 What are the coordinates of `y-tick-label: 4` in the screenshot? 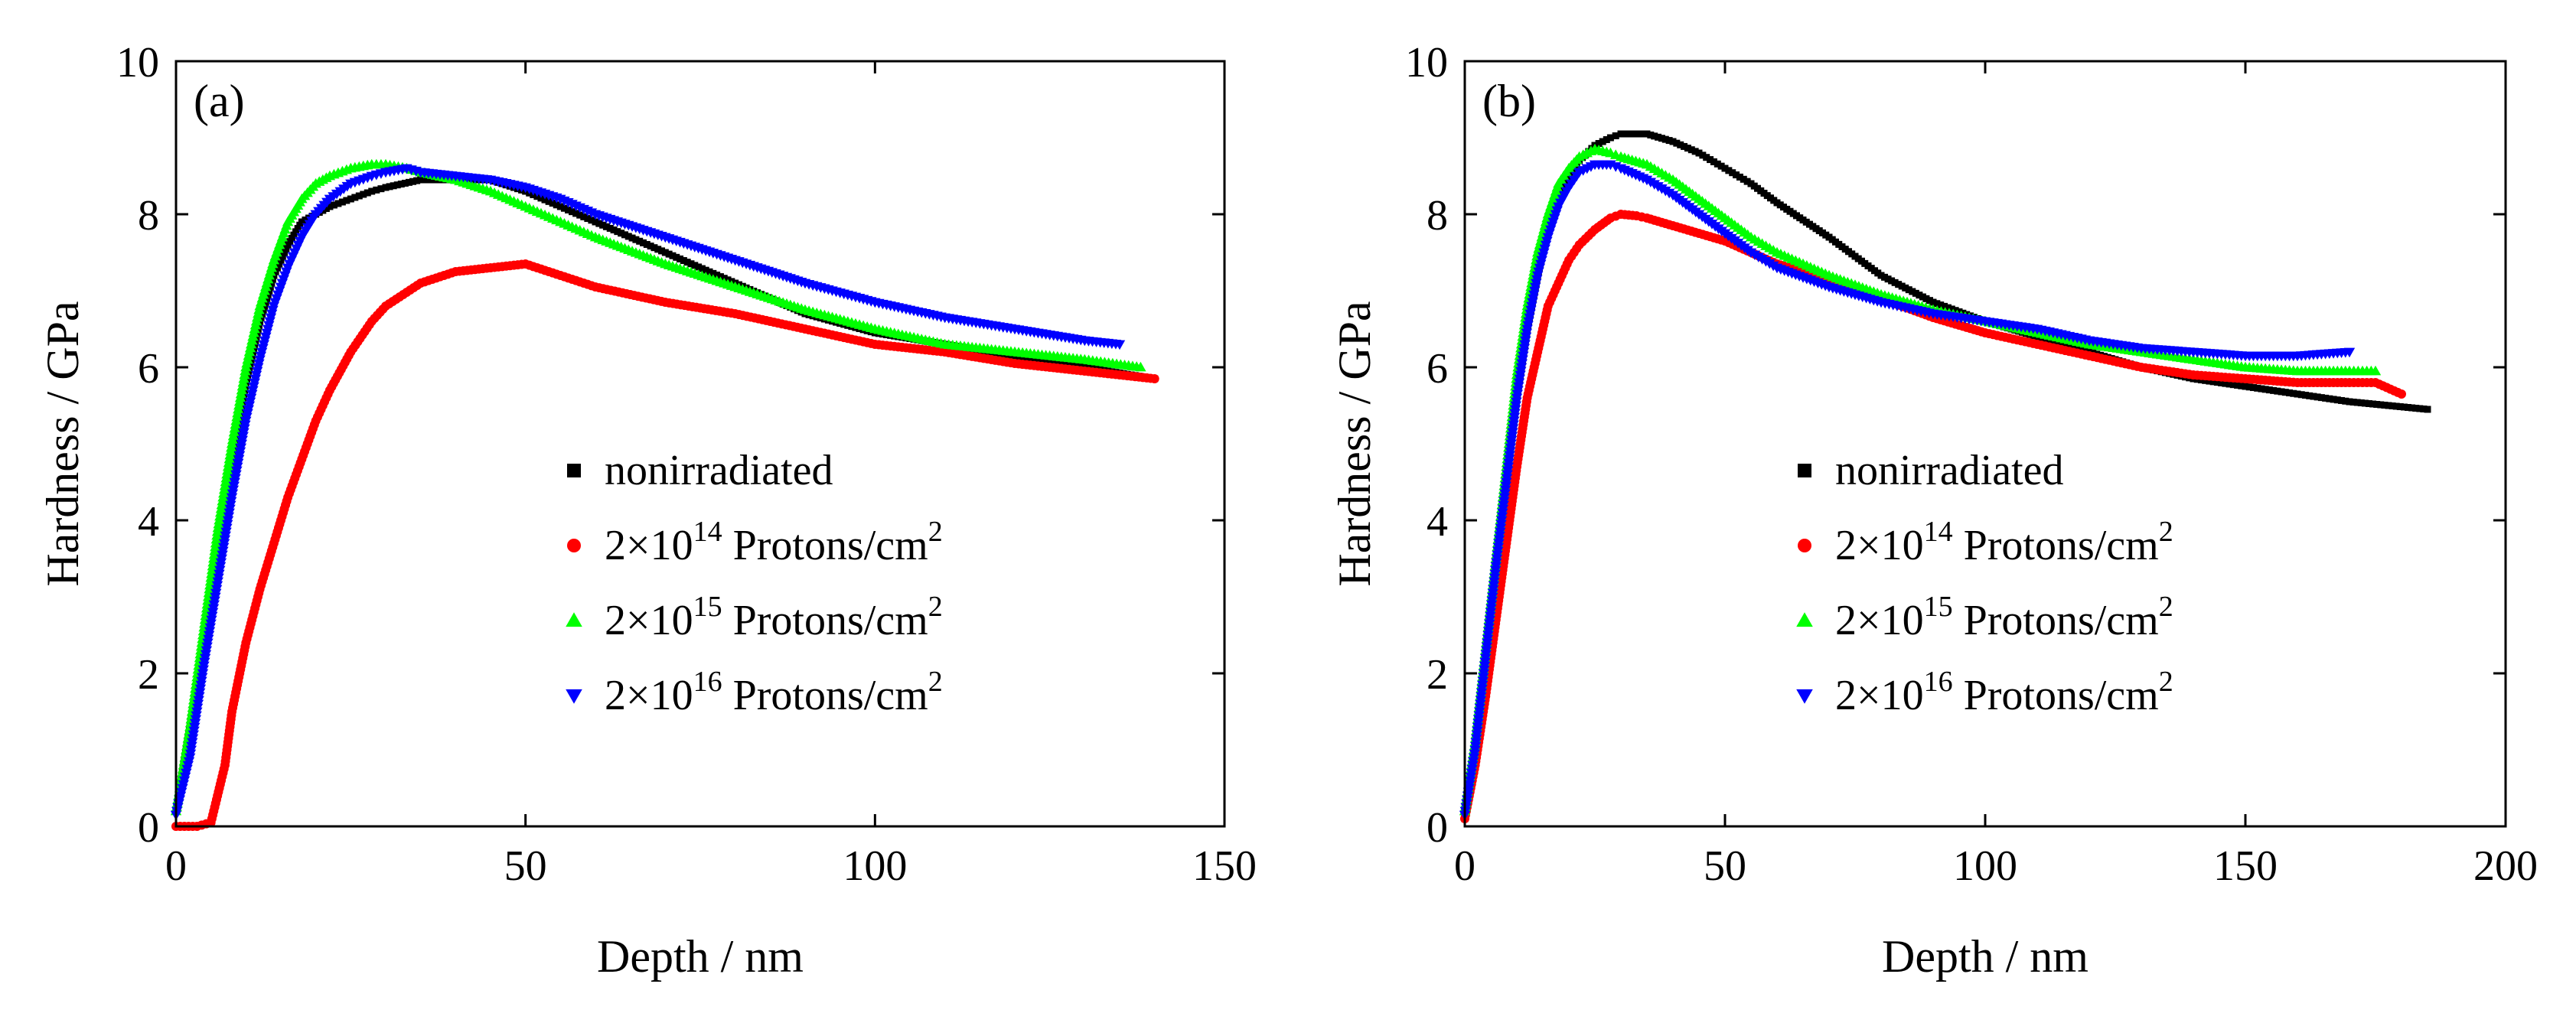 It's located at (1437, 522).